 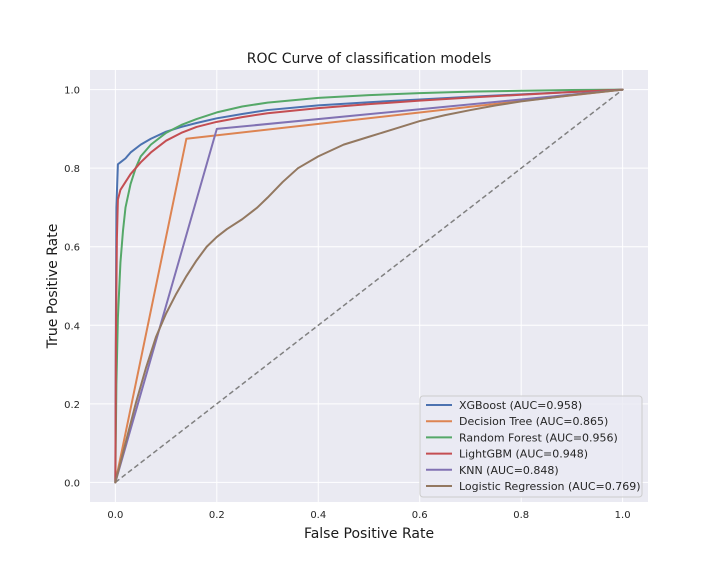 What do you see at coordinates (72, 91) in the screenshot?
I see `y-tick-label: 1.0` at bounding box center [72, 91].